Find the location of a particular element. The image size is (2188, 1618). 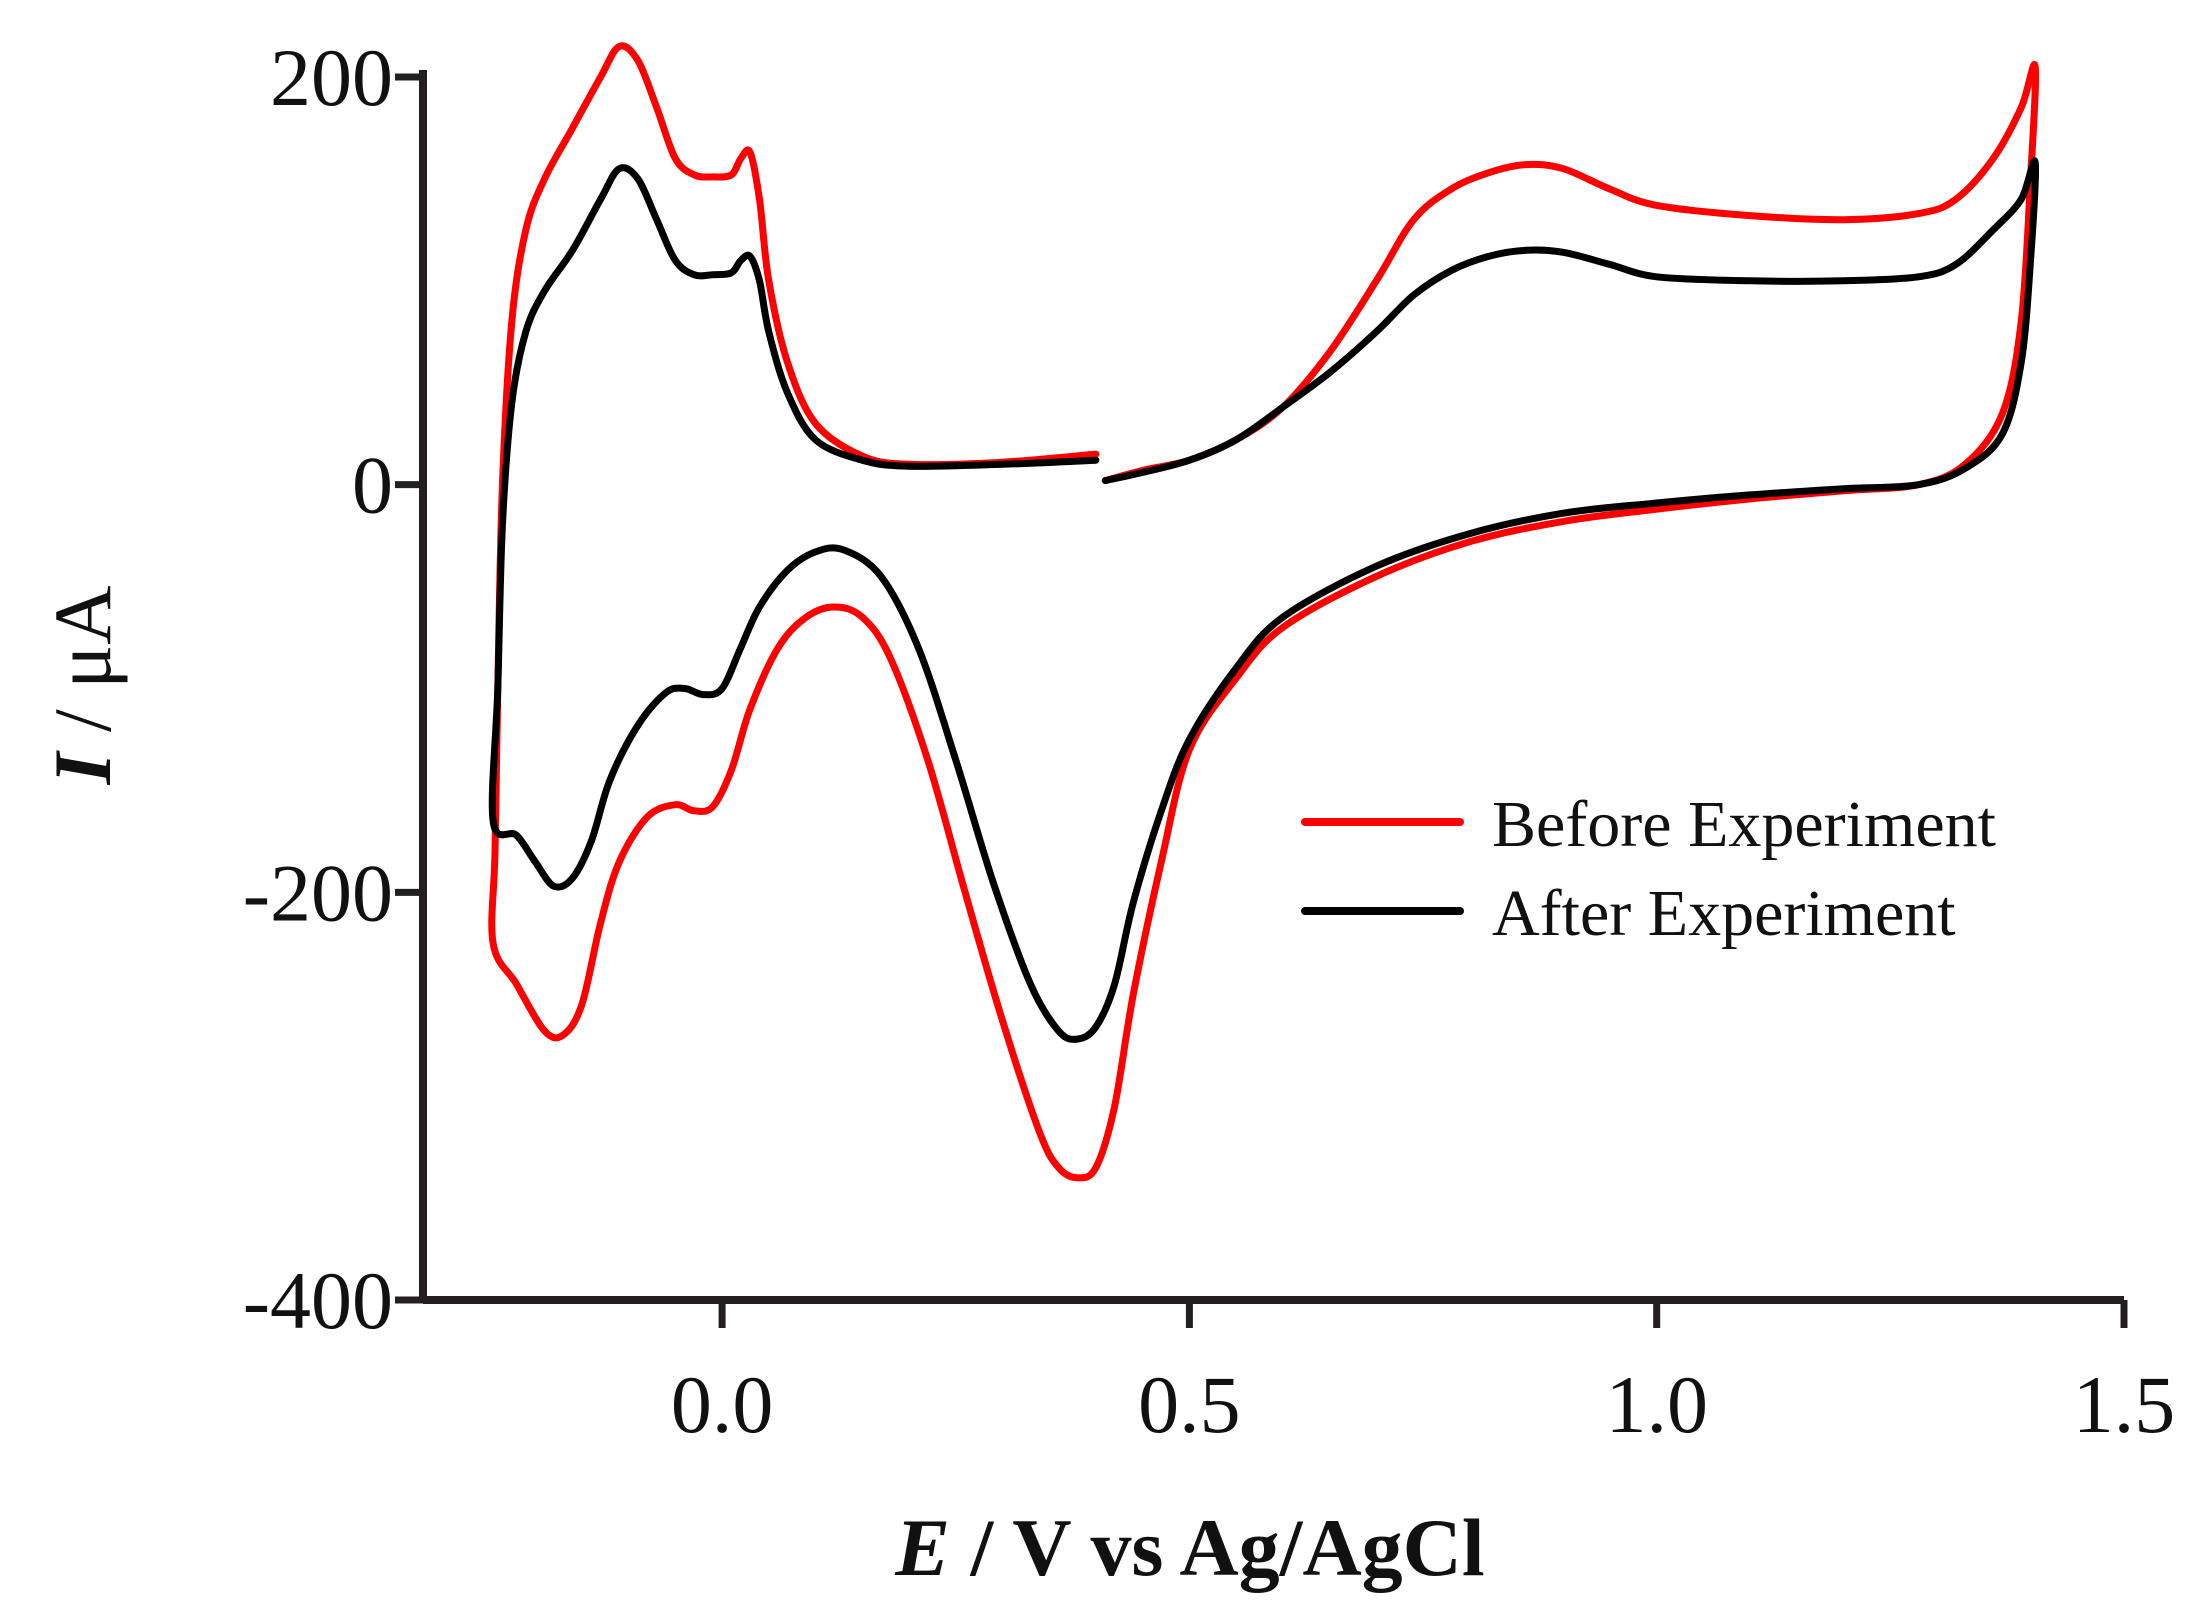

x-axis-title: E / V vs Ag/AgCl is located at coordinates (1189, 1547).